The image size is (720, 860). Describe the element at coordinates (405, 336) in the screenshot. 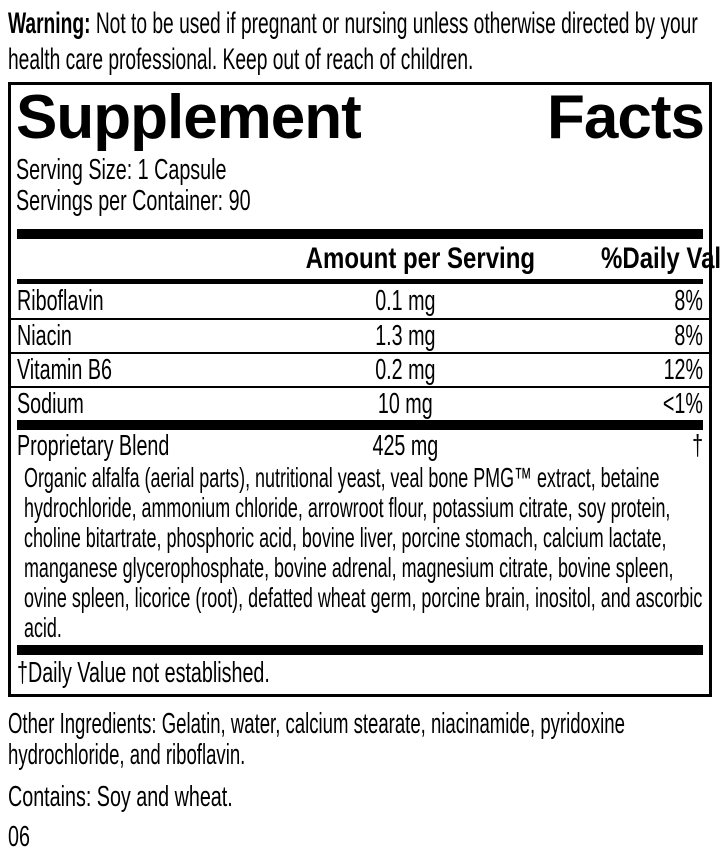

I see `nutrient-amount: 1.3 mg` at that location.